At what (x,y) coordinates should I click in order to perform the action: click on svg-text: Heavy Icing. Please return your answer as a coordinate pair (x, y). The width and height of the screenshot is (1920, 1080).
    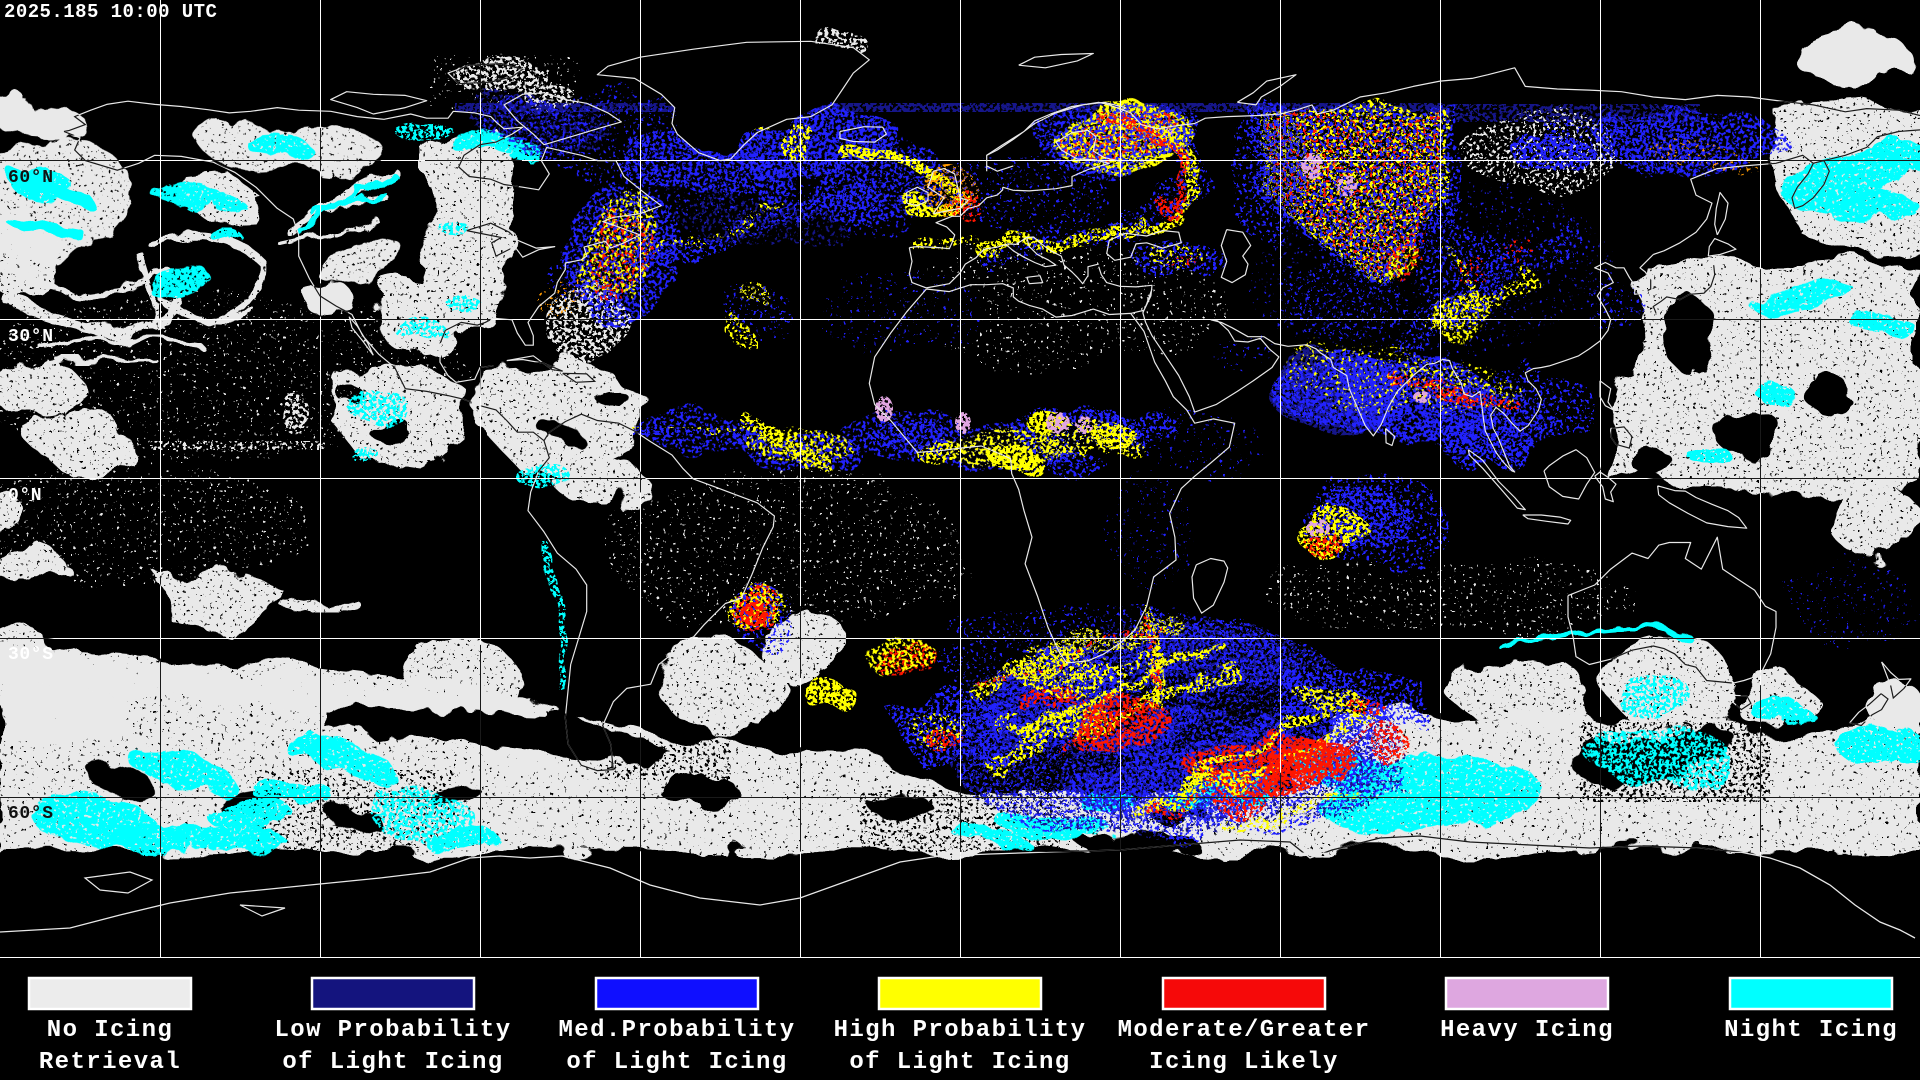
    Looking at the image, I should click on (1527, 1030).